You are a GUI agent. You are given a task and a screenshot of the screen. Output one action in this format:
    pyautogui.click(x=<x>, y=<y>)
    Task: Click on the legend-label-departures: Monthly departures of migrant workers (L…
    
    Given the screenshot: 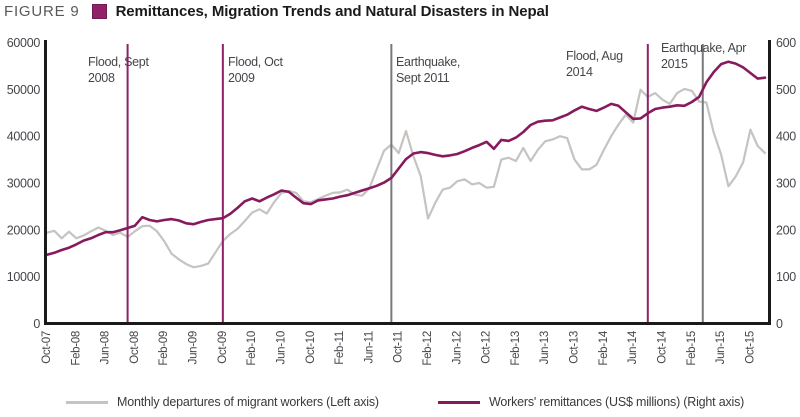 What is the action you would take?
    pyautogui.click(x=248, y=402)
    